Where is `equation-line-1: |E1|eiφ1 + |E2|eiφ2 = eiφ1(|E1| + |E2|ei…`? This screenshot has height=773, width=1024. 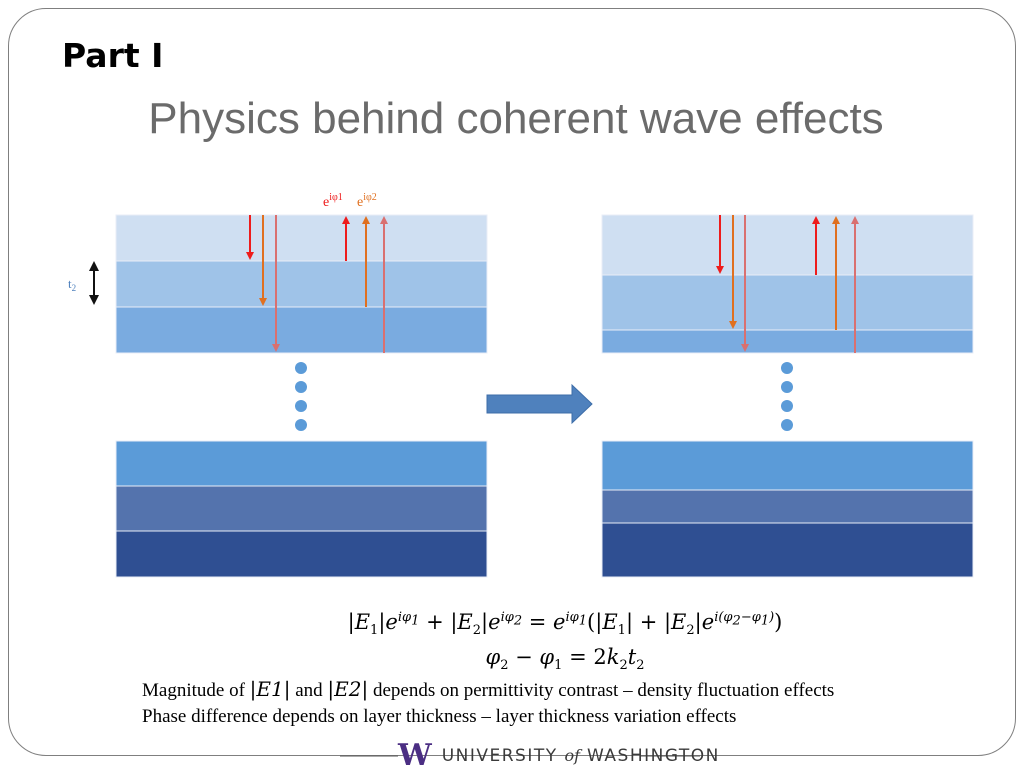 equation-line-1: |E1|eiφ1 + |E2|eiφ2 = eiφ1(|E1| + |E2|ei… is located at coordinates (565, 624).